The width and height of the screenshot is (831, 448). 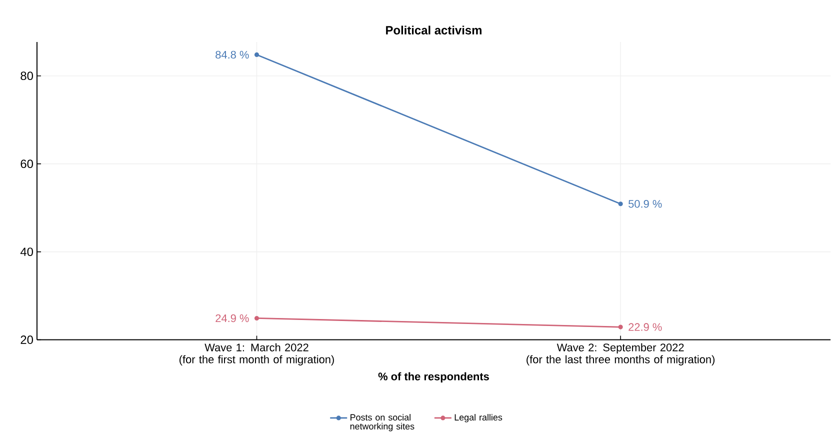 I want to click on y-tick-label: 60, so click(x=27, y=164).